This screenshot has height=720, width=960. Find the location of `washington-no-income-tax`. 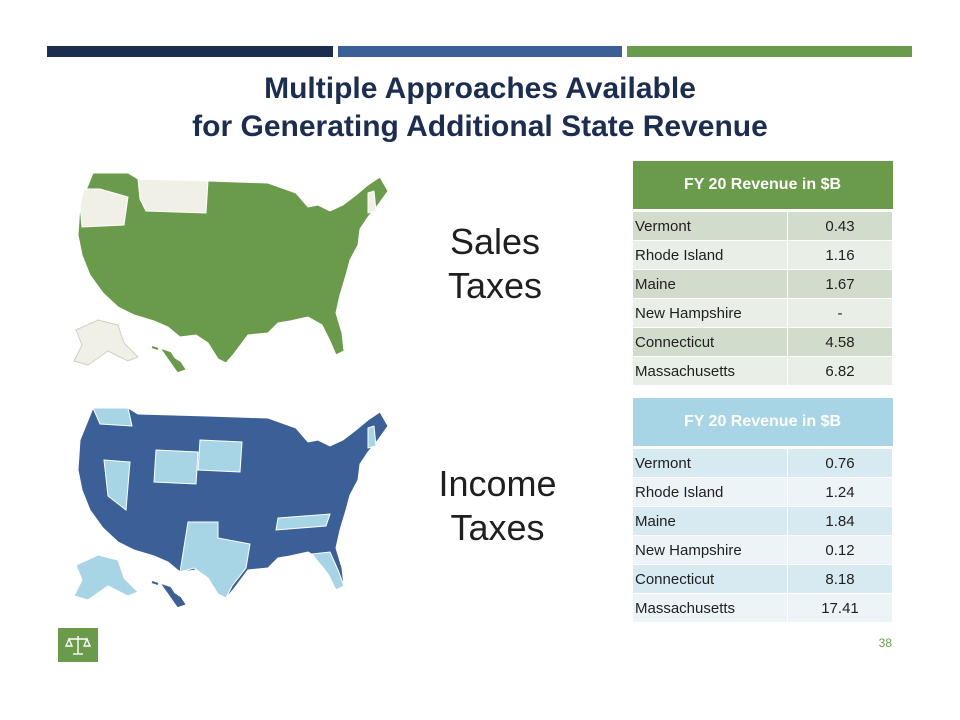

washington-no-income-tax is located at coordinates (112, 417).